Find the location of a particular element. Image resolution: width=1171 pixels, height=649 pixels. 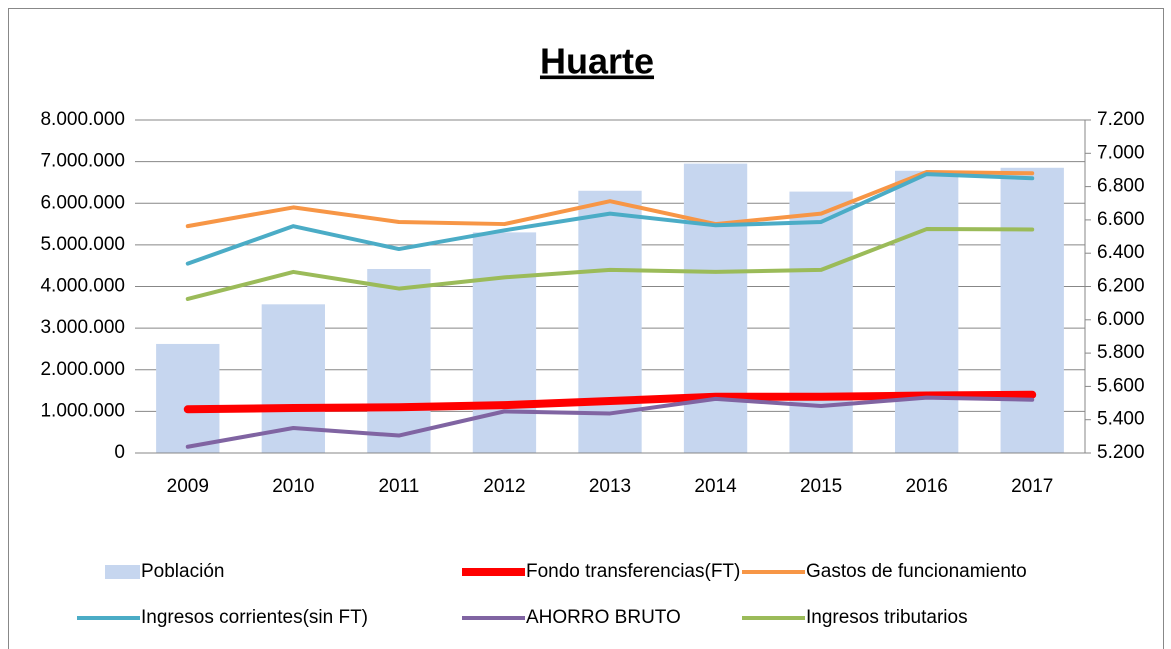

y-tick-label: 8.000.000 is located at coordinates (82, 119).